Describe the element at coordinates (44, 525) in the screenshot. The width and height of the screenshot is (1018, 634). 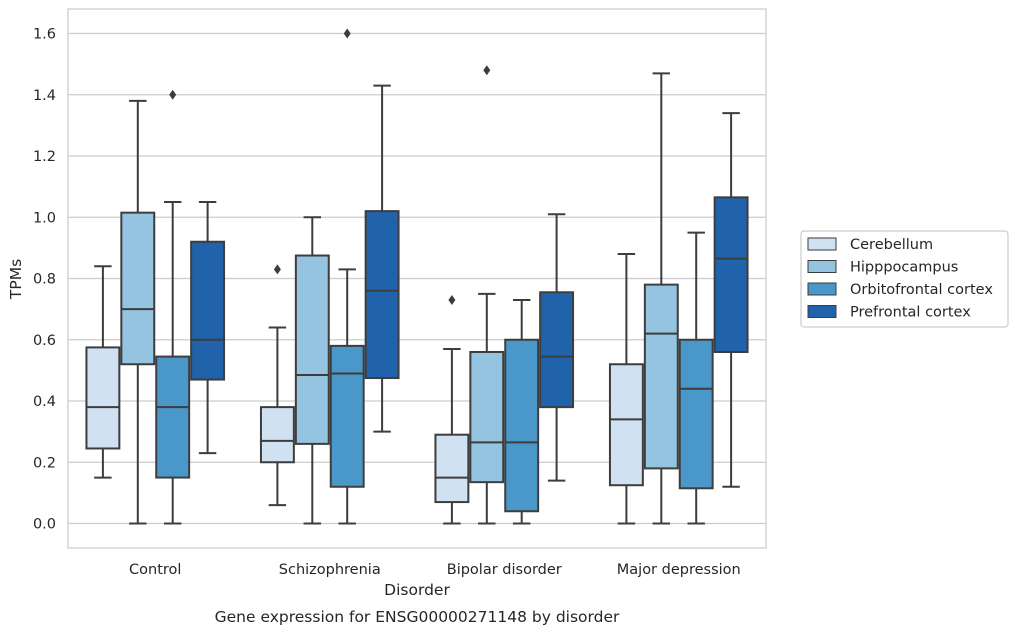
I see `y-tick-label: 0.0` at that location.